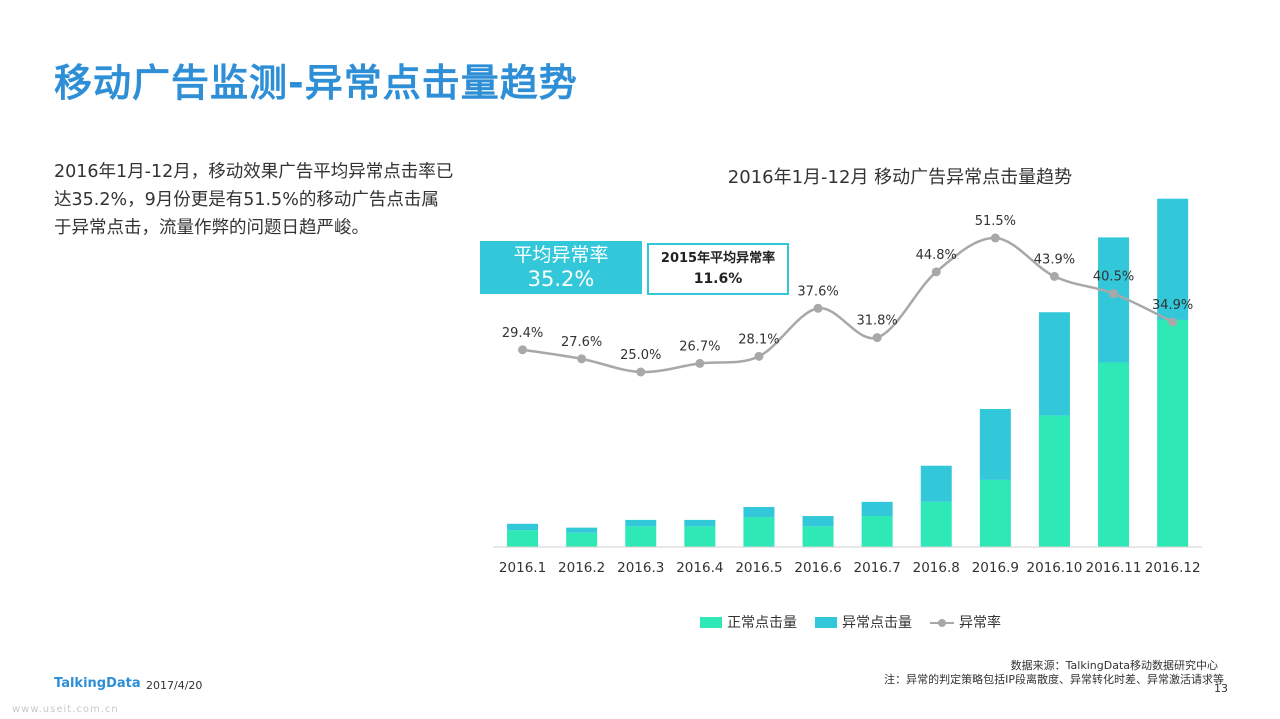  What do you see at coordinates (1114, 568) in the screenshot?
I see `x-tick-label: 2016.11` at bounding box center [1114, 568].